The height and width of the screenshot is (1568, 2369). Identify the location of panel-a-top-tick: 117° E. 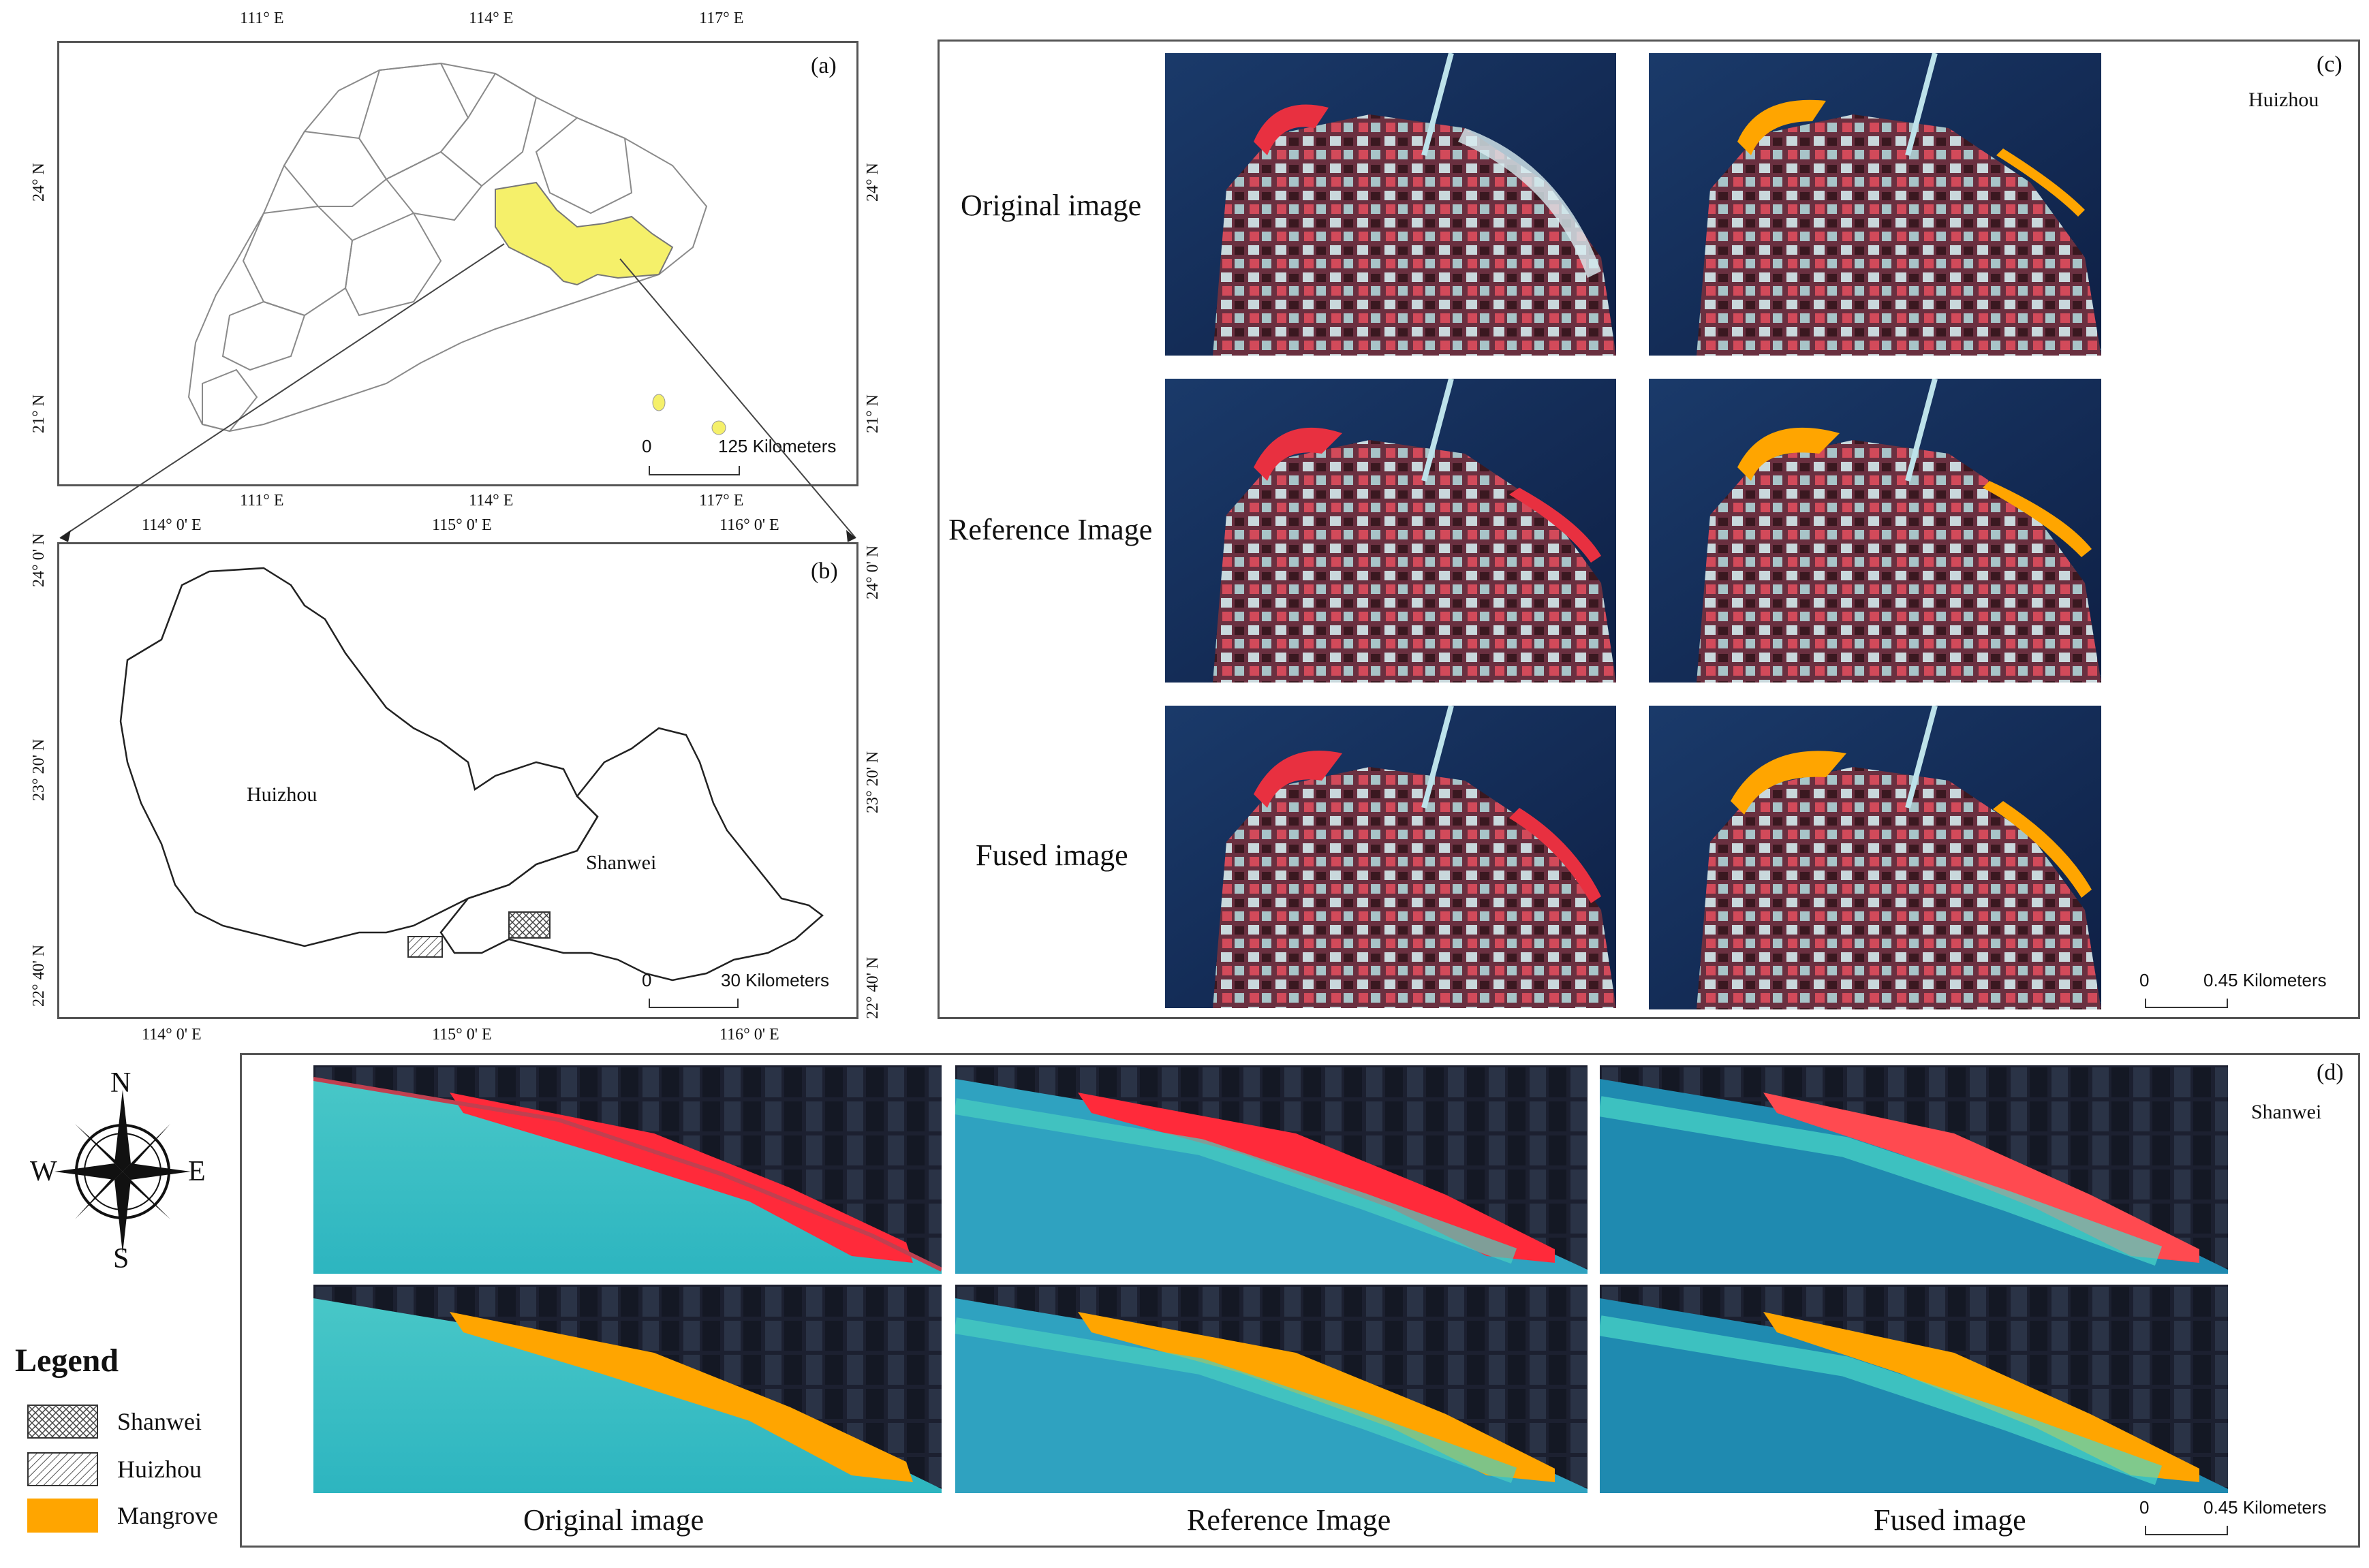
(721, 18).